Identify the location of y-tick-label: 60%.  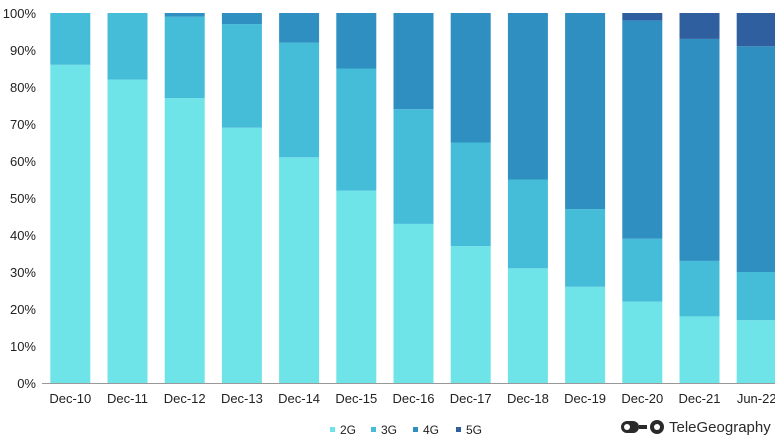
(23, 161).